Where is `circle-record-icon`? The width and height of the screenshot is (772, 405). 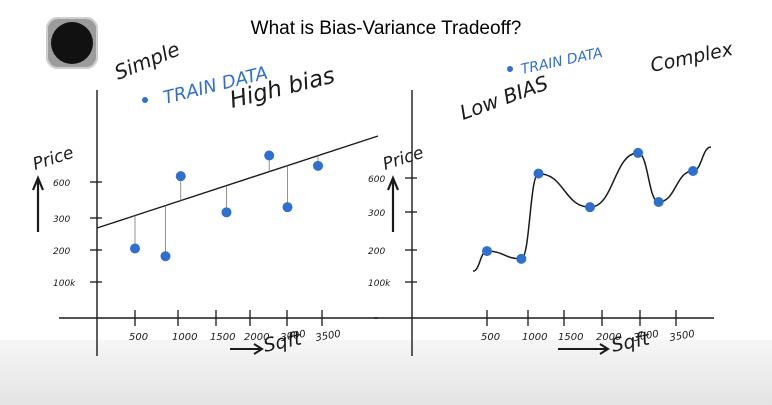
circle-record-icon is located at coordinates (72, 43).